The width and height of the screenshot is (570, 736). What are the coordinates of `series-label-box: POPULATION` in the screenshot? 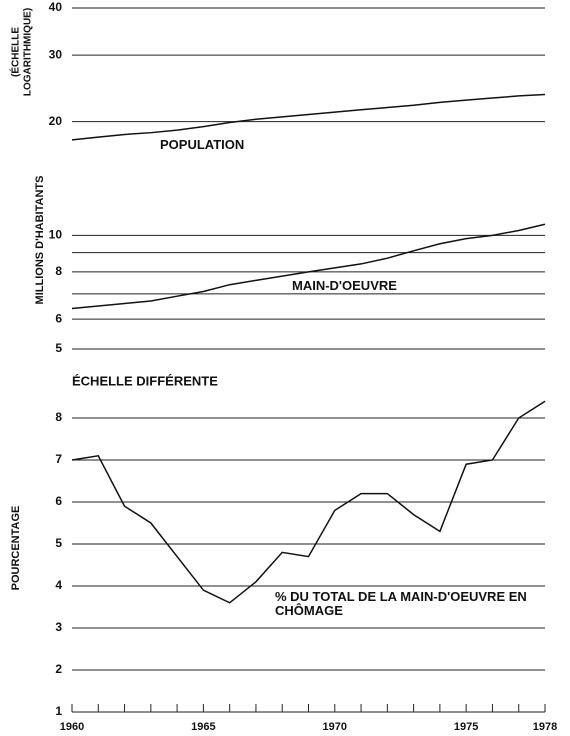 It's located at (202, 145).